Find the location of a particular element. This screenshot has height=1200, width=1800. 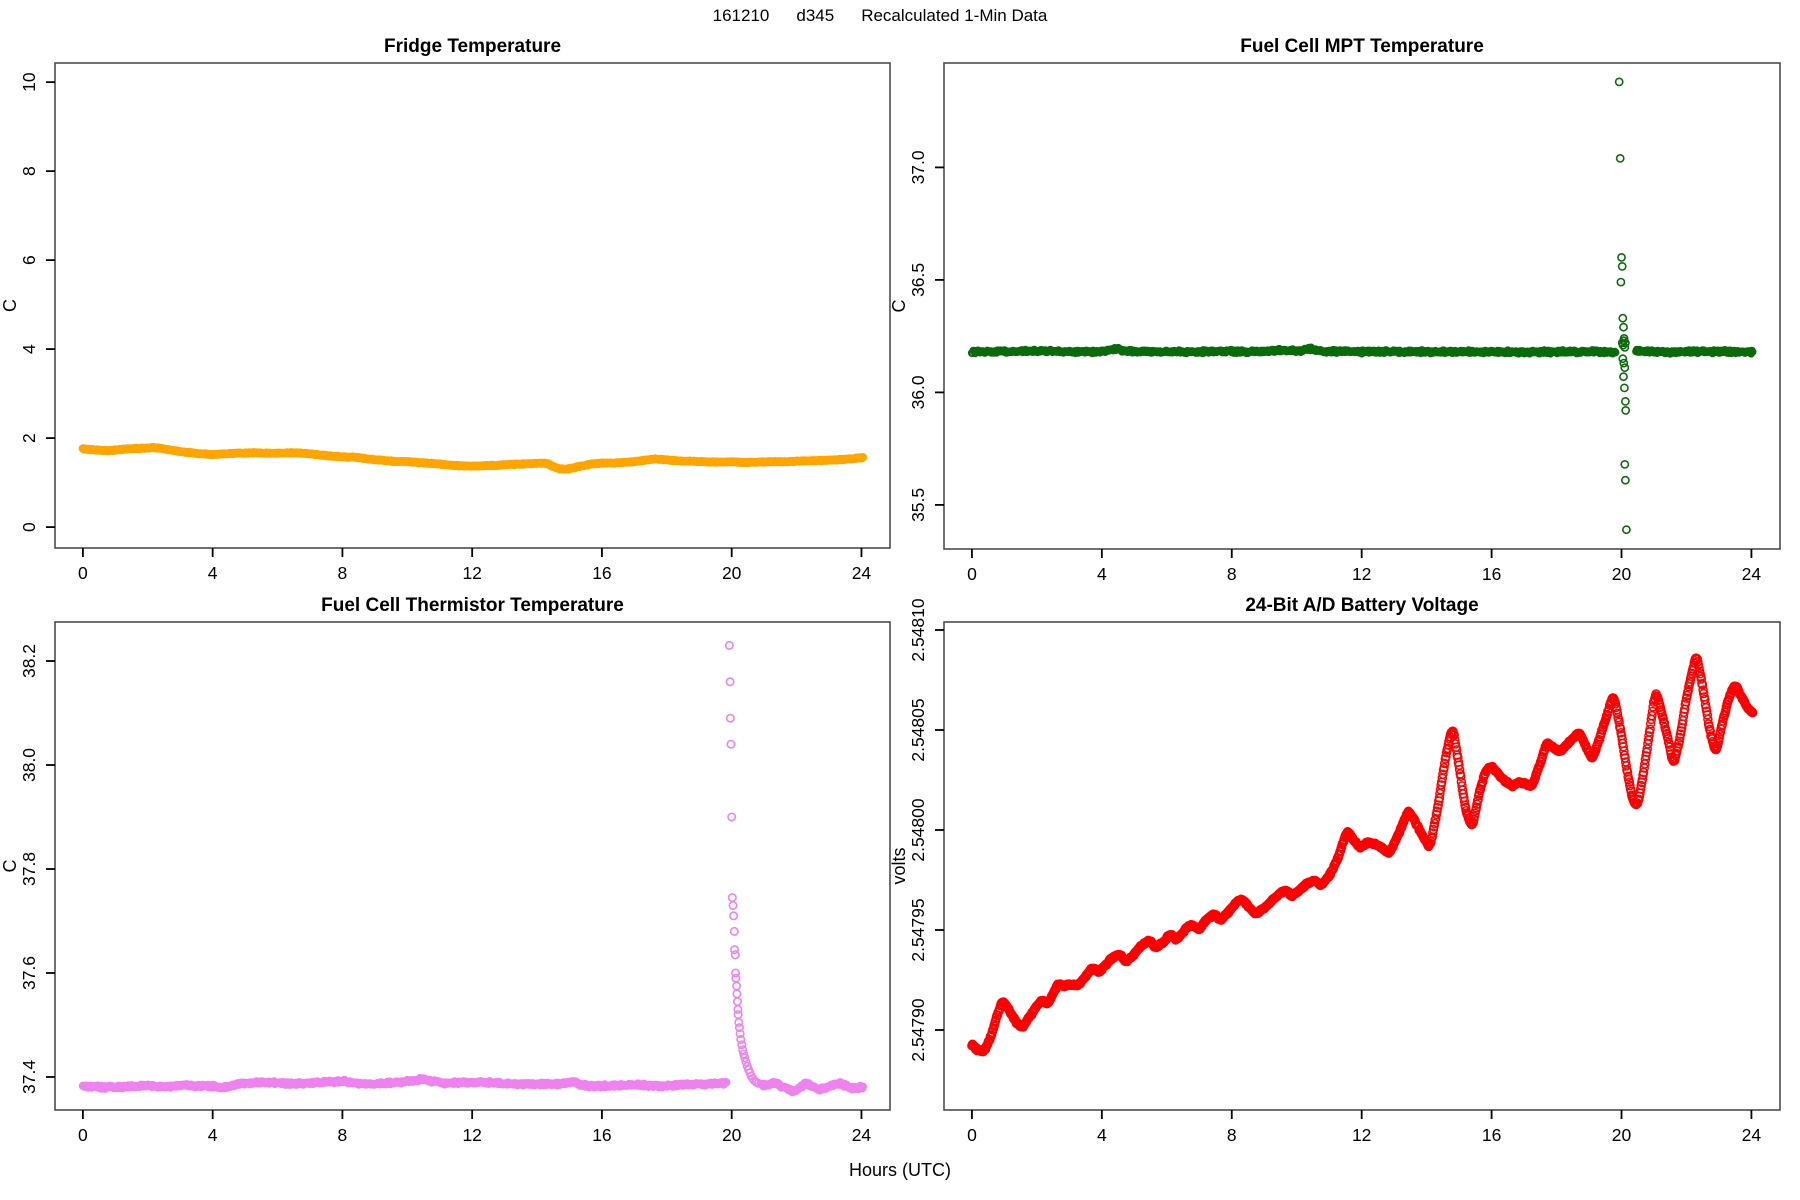

y-tick-label: 38.0 is located at coordinates (29, 765).